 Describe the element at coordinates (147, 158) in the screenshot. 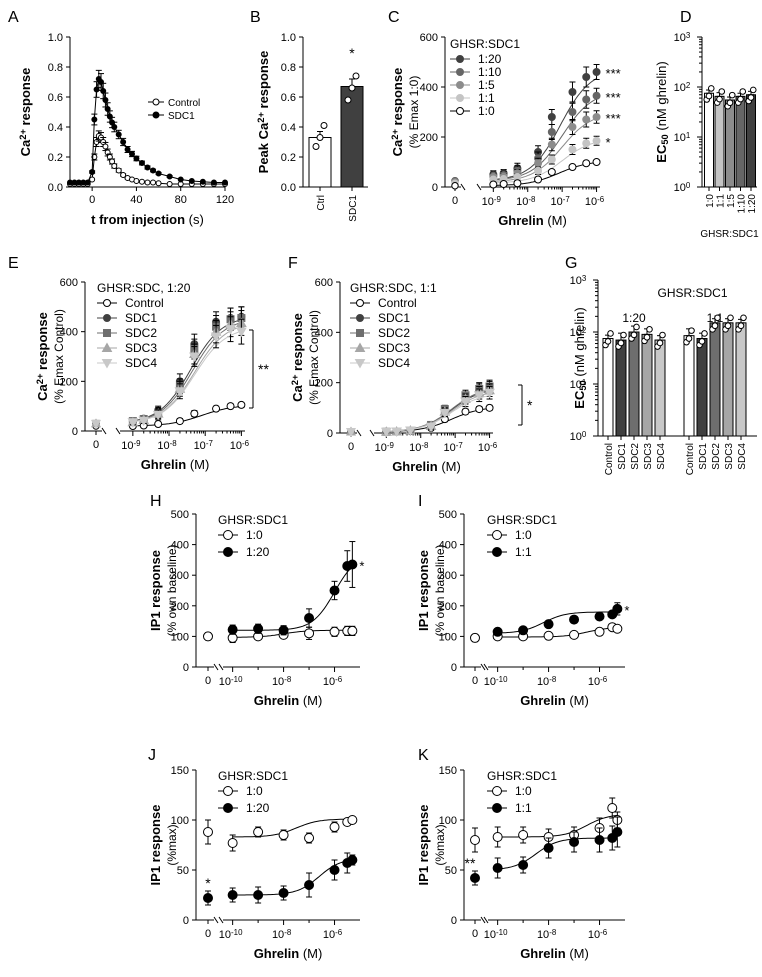

I see `series-control` at that location.